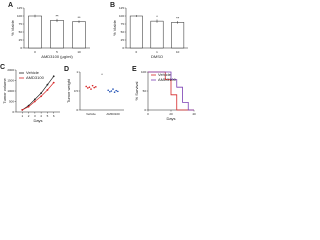 The width and height of the screenshot is (320, 240). What do you see at coordinates (157, 56) in the screenshot?
I see `x-axis-label: DMSO` at bounding box center [157, 56].